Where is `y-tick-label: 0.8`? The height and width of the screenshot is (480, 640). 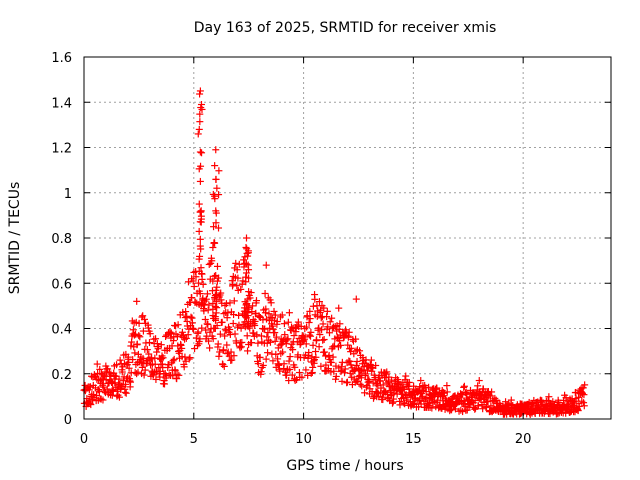
y-tick-label: 0.8 is located at coordinates (61, 239).